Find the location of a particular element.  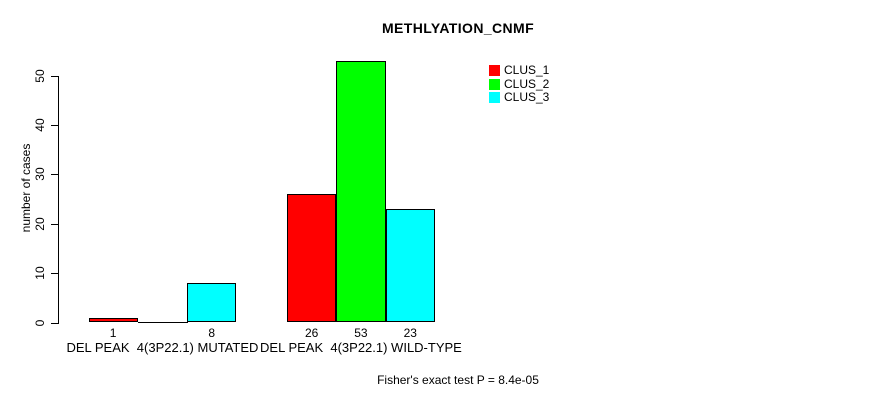

legend-label: CLUS_1 is located at coordinates (527, 70).